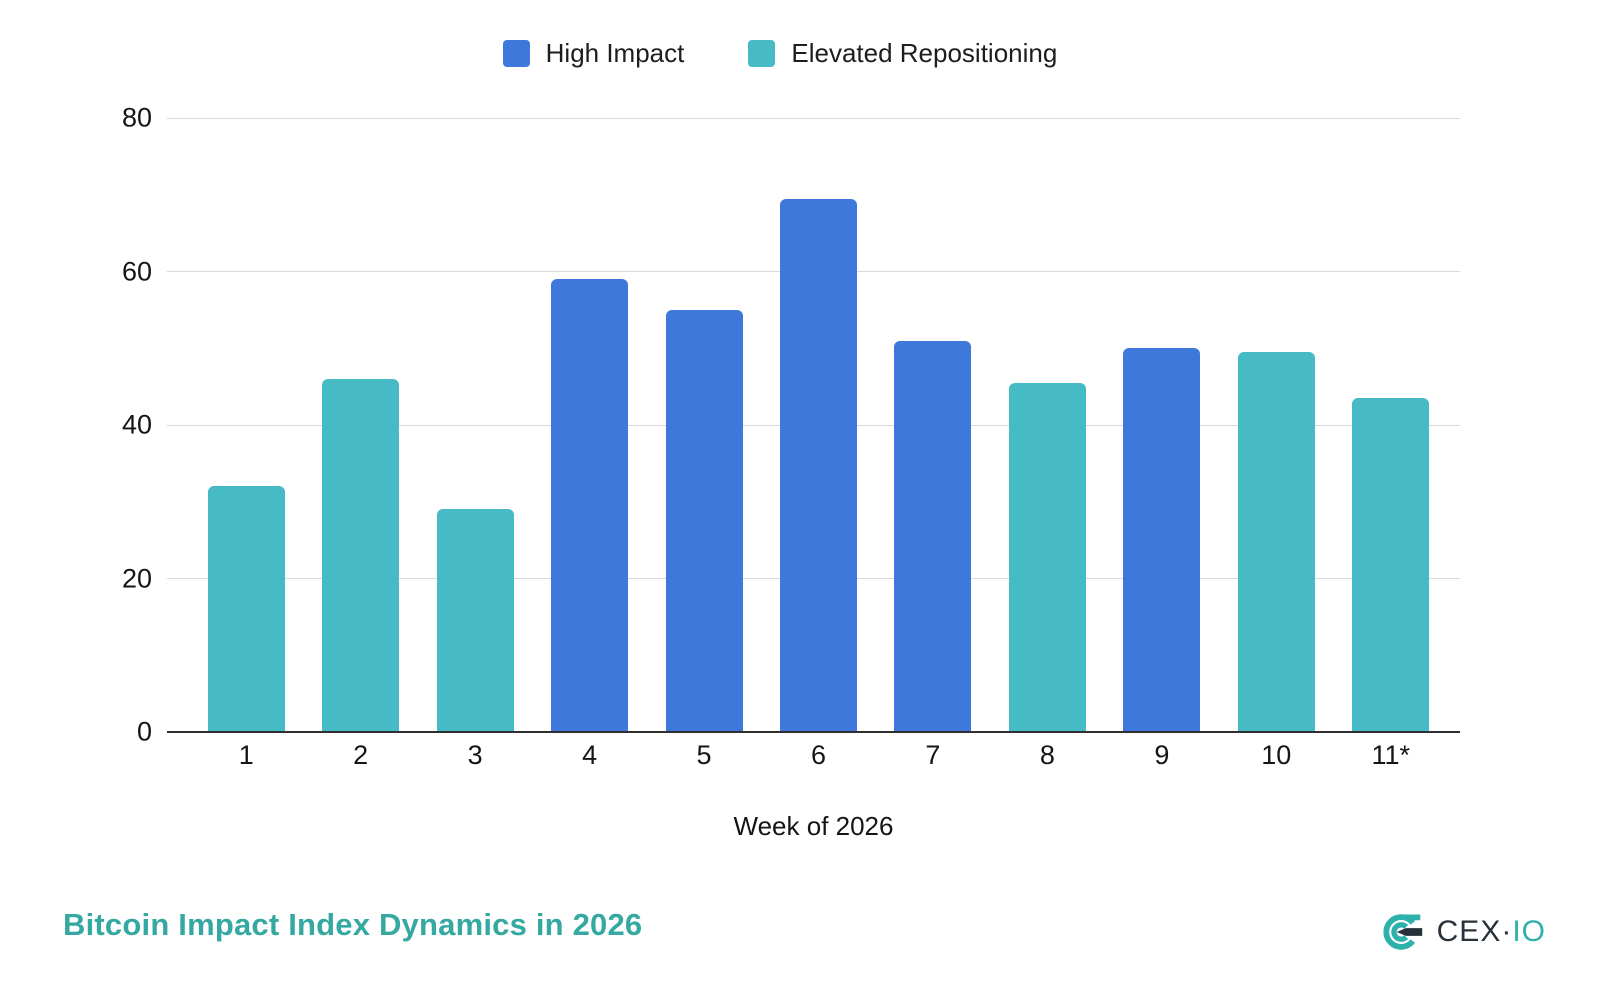  Describe the element at coordinates (106, 425) in the screenshot. I see `y-axis-labels: 0 20 40 60 80` at that location.